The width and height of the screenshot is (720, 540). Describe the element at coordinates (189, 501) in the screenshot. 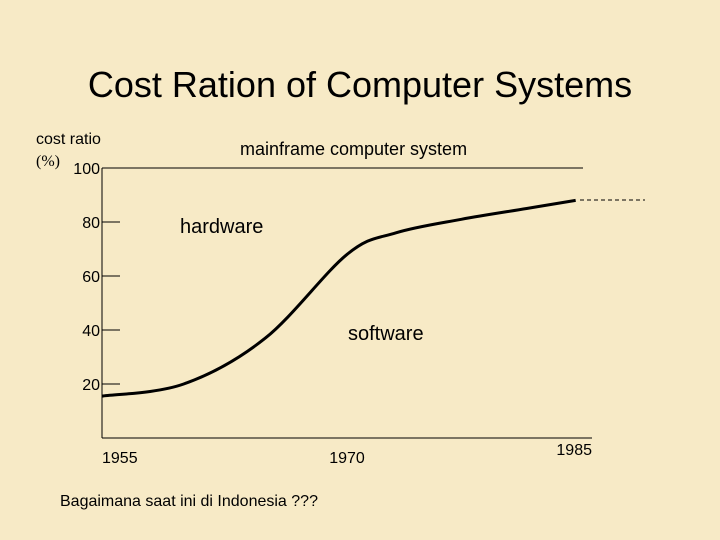

I see `footnote: Bagaimana saat ini di Indonesia ???` at that location.